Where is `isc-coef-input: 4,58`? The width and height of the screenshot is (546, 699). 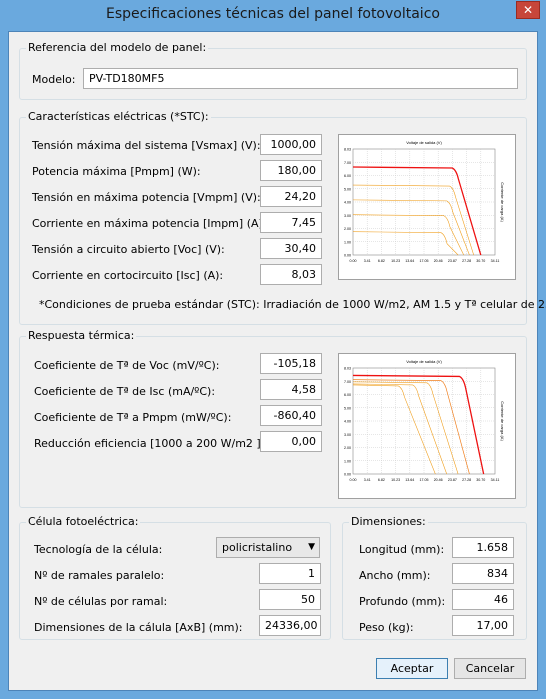 isc-coef-input: 4,58 is located at coordinates (291, 389).